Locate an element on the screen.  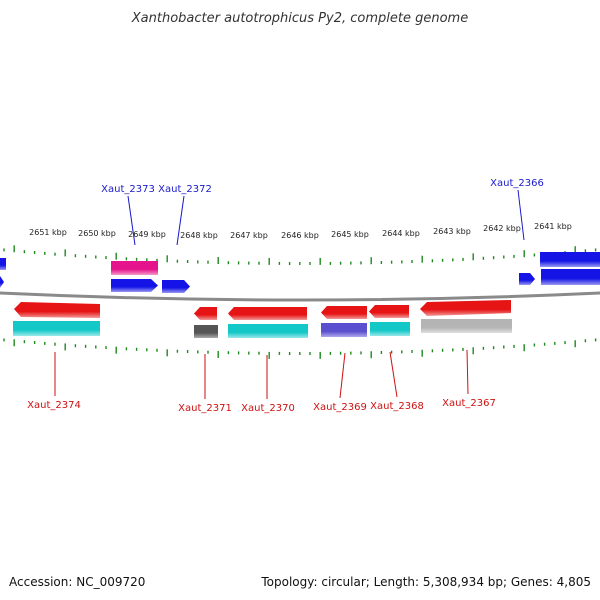
gene-feature-xaut-2374-cds is located at coordinates (56, 328).